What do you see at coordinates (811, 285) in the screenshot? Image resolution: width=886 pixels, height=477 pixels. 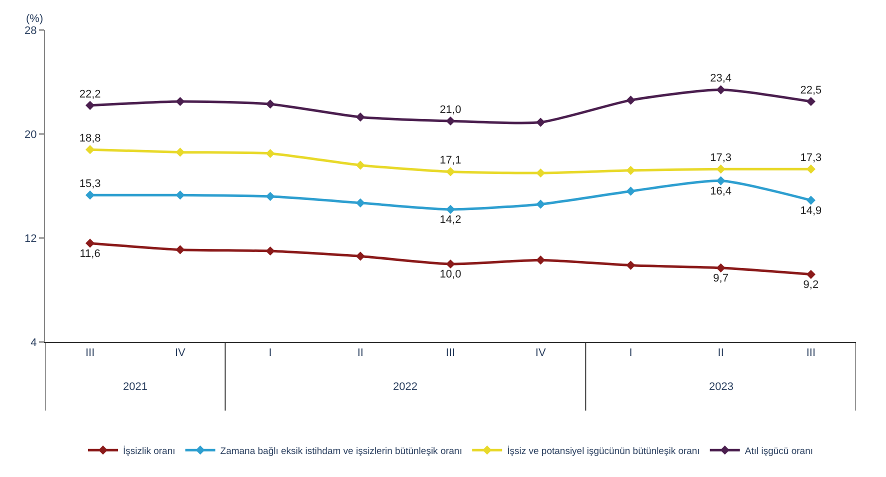 I see `data-label: 9,2` at bounding box center [811, 285].